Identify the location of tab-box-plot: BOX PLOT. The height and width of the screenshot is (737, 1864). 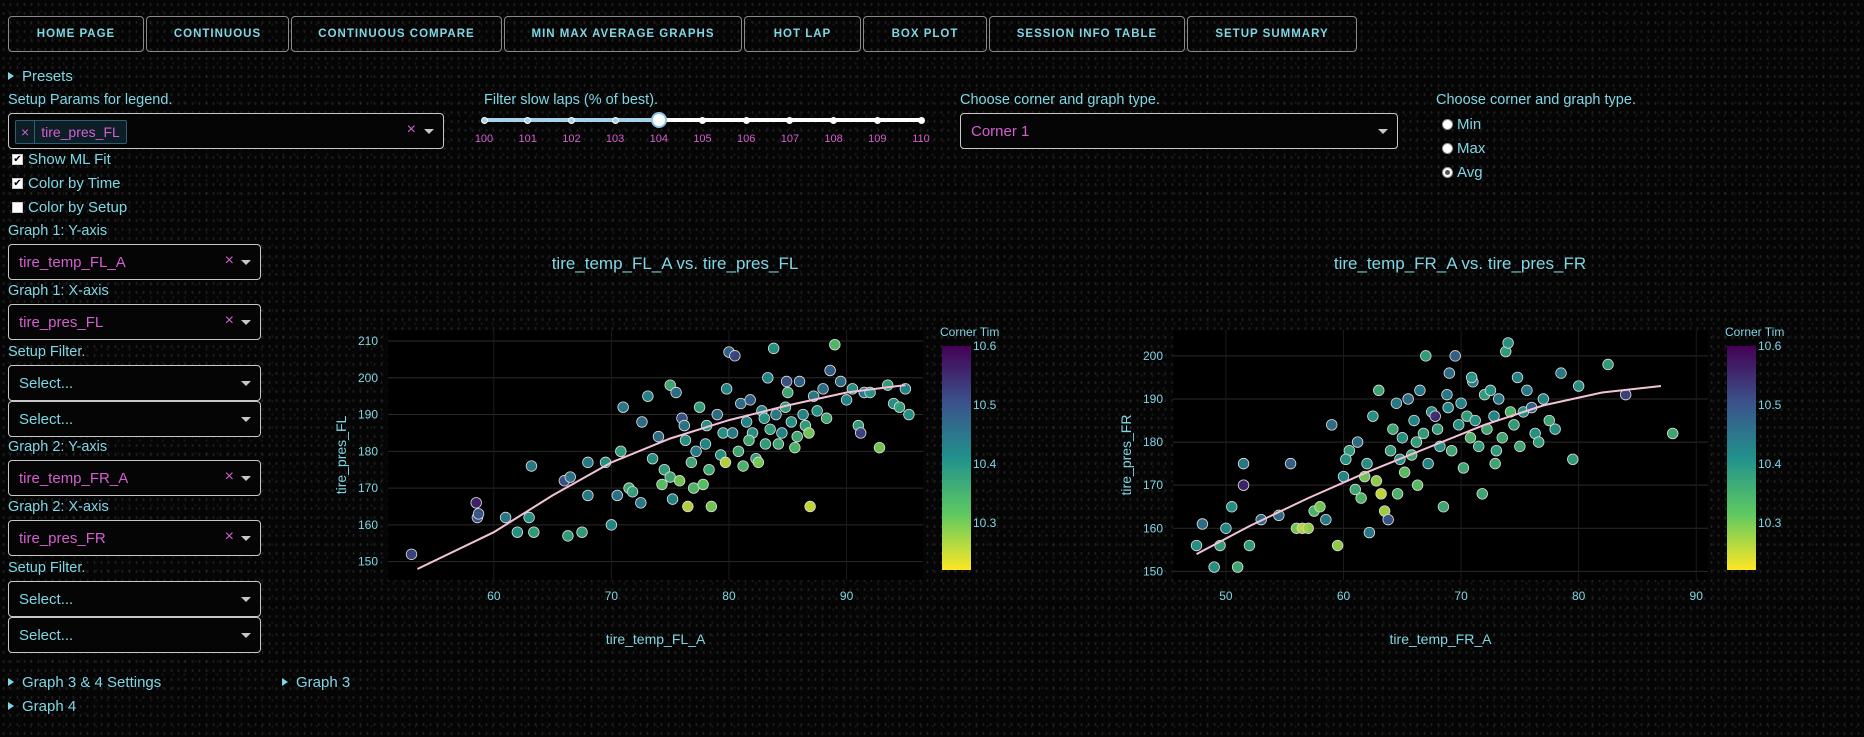
(925, 34).